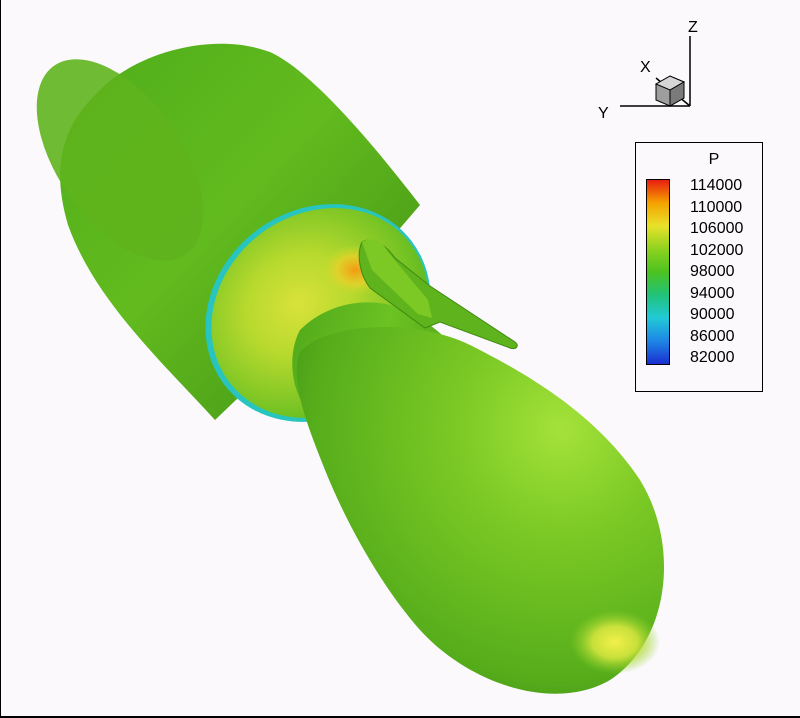 The height and width of the screenshot is (718, 800). I want to click on duct-rear-cap, so click(120, 160).